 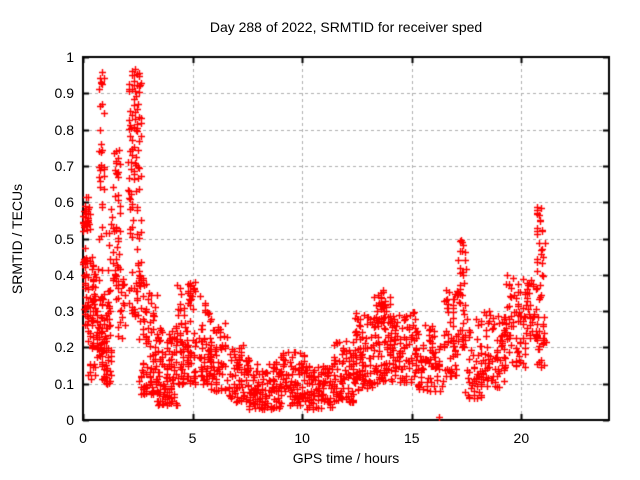 What do you see at coordinates (64, 383) in the screenshot?
I see `y-tick-label: 0.1` at bounding box center [64, 383].